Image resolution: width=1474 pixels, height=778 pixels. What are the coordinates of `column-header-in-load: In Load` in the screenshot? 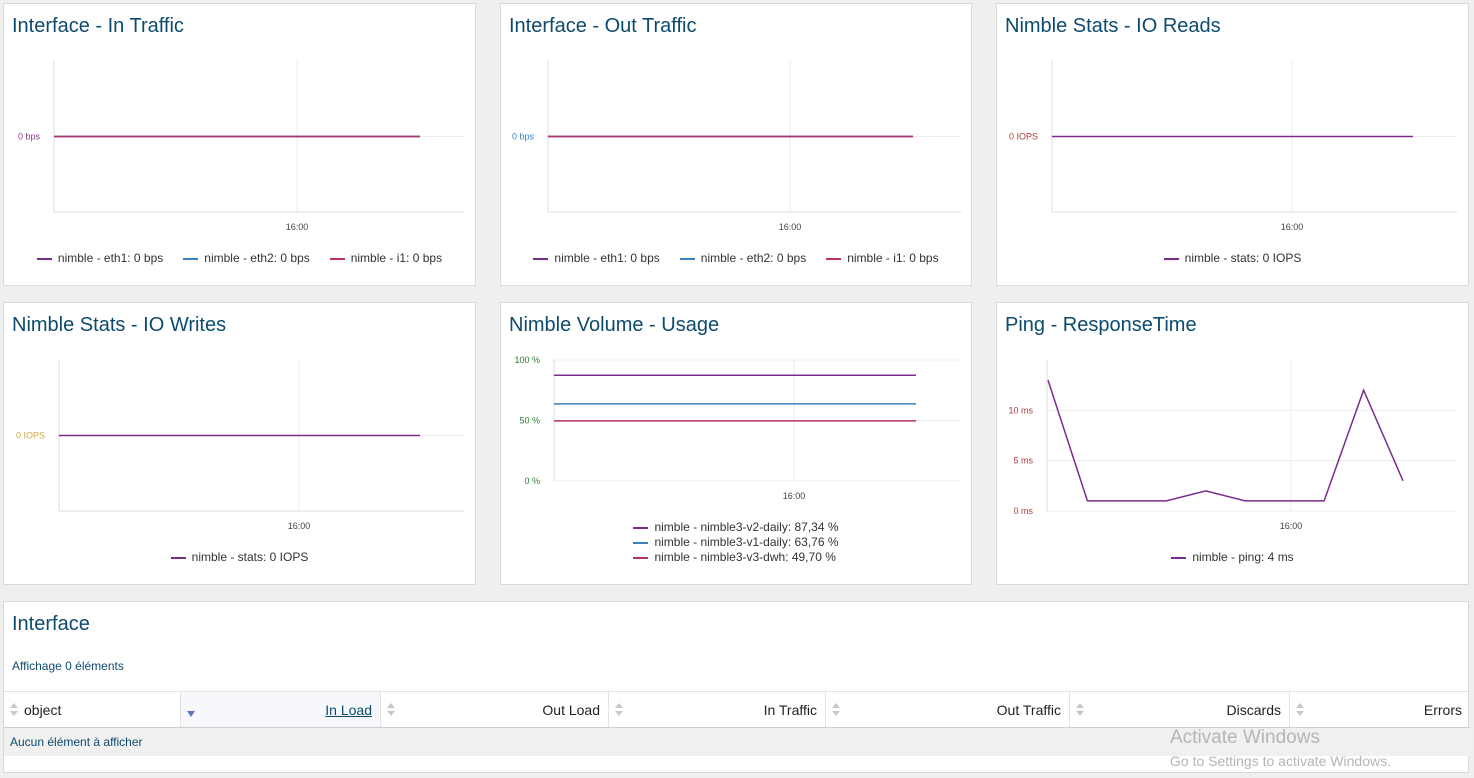 It's located at (281, 709).